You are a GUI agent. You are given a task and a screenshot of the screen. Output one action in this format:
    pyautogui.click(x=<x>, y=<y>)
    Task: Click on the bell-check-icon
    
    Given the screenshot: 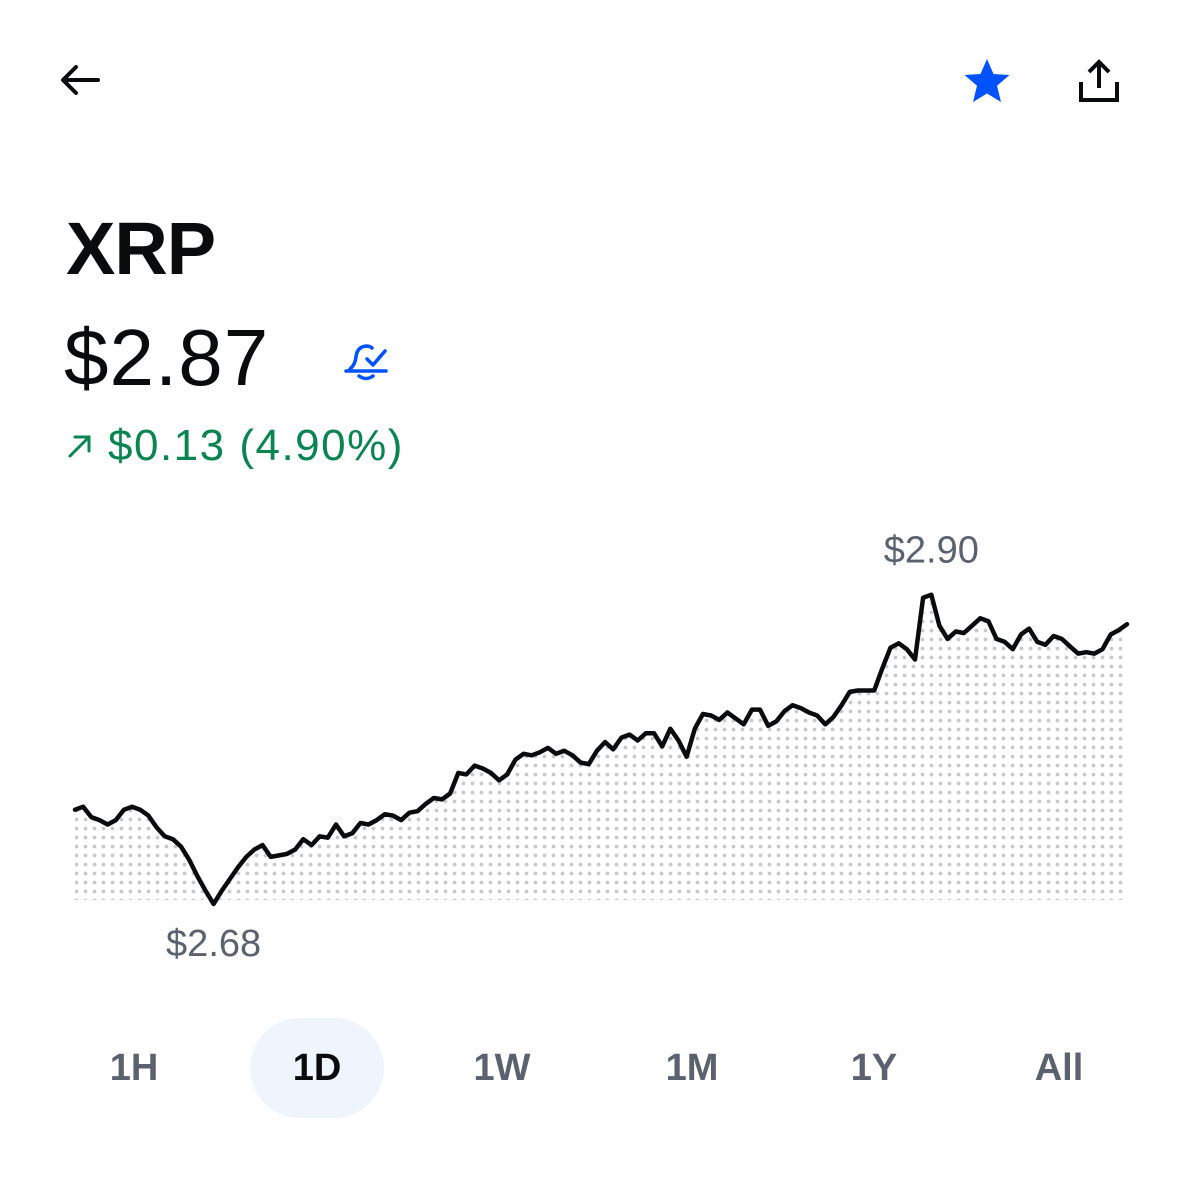 What is the action you would take?
    pyautogui.click(x=366, y=362)
    